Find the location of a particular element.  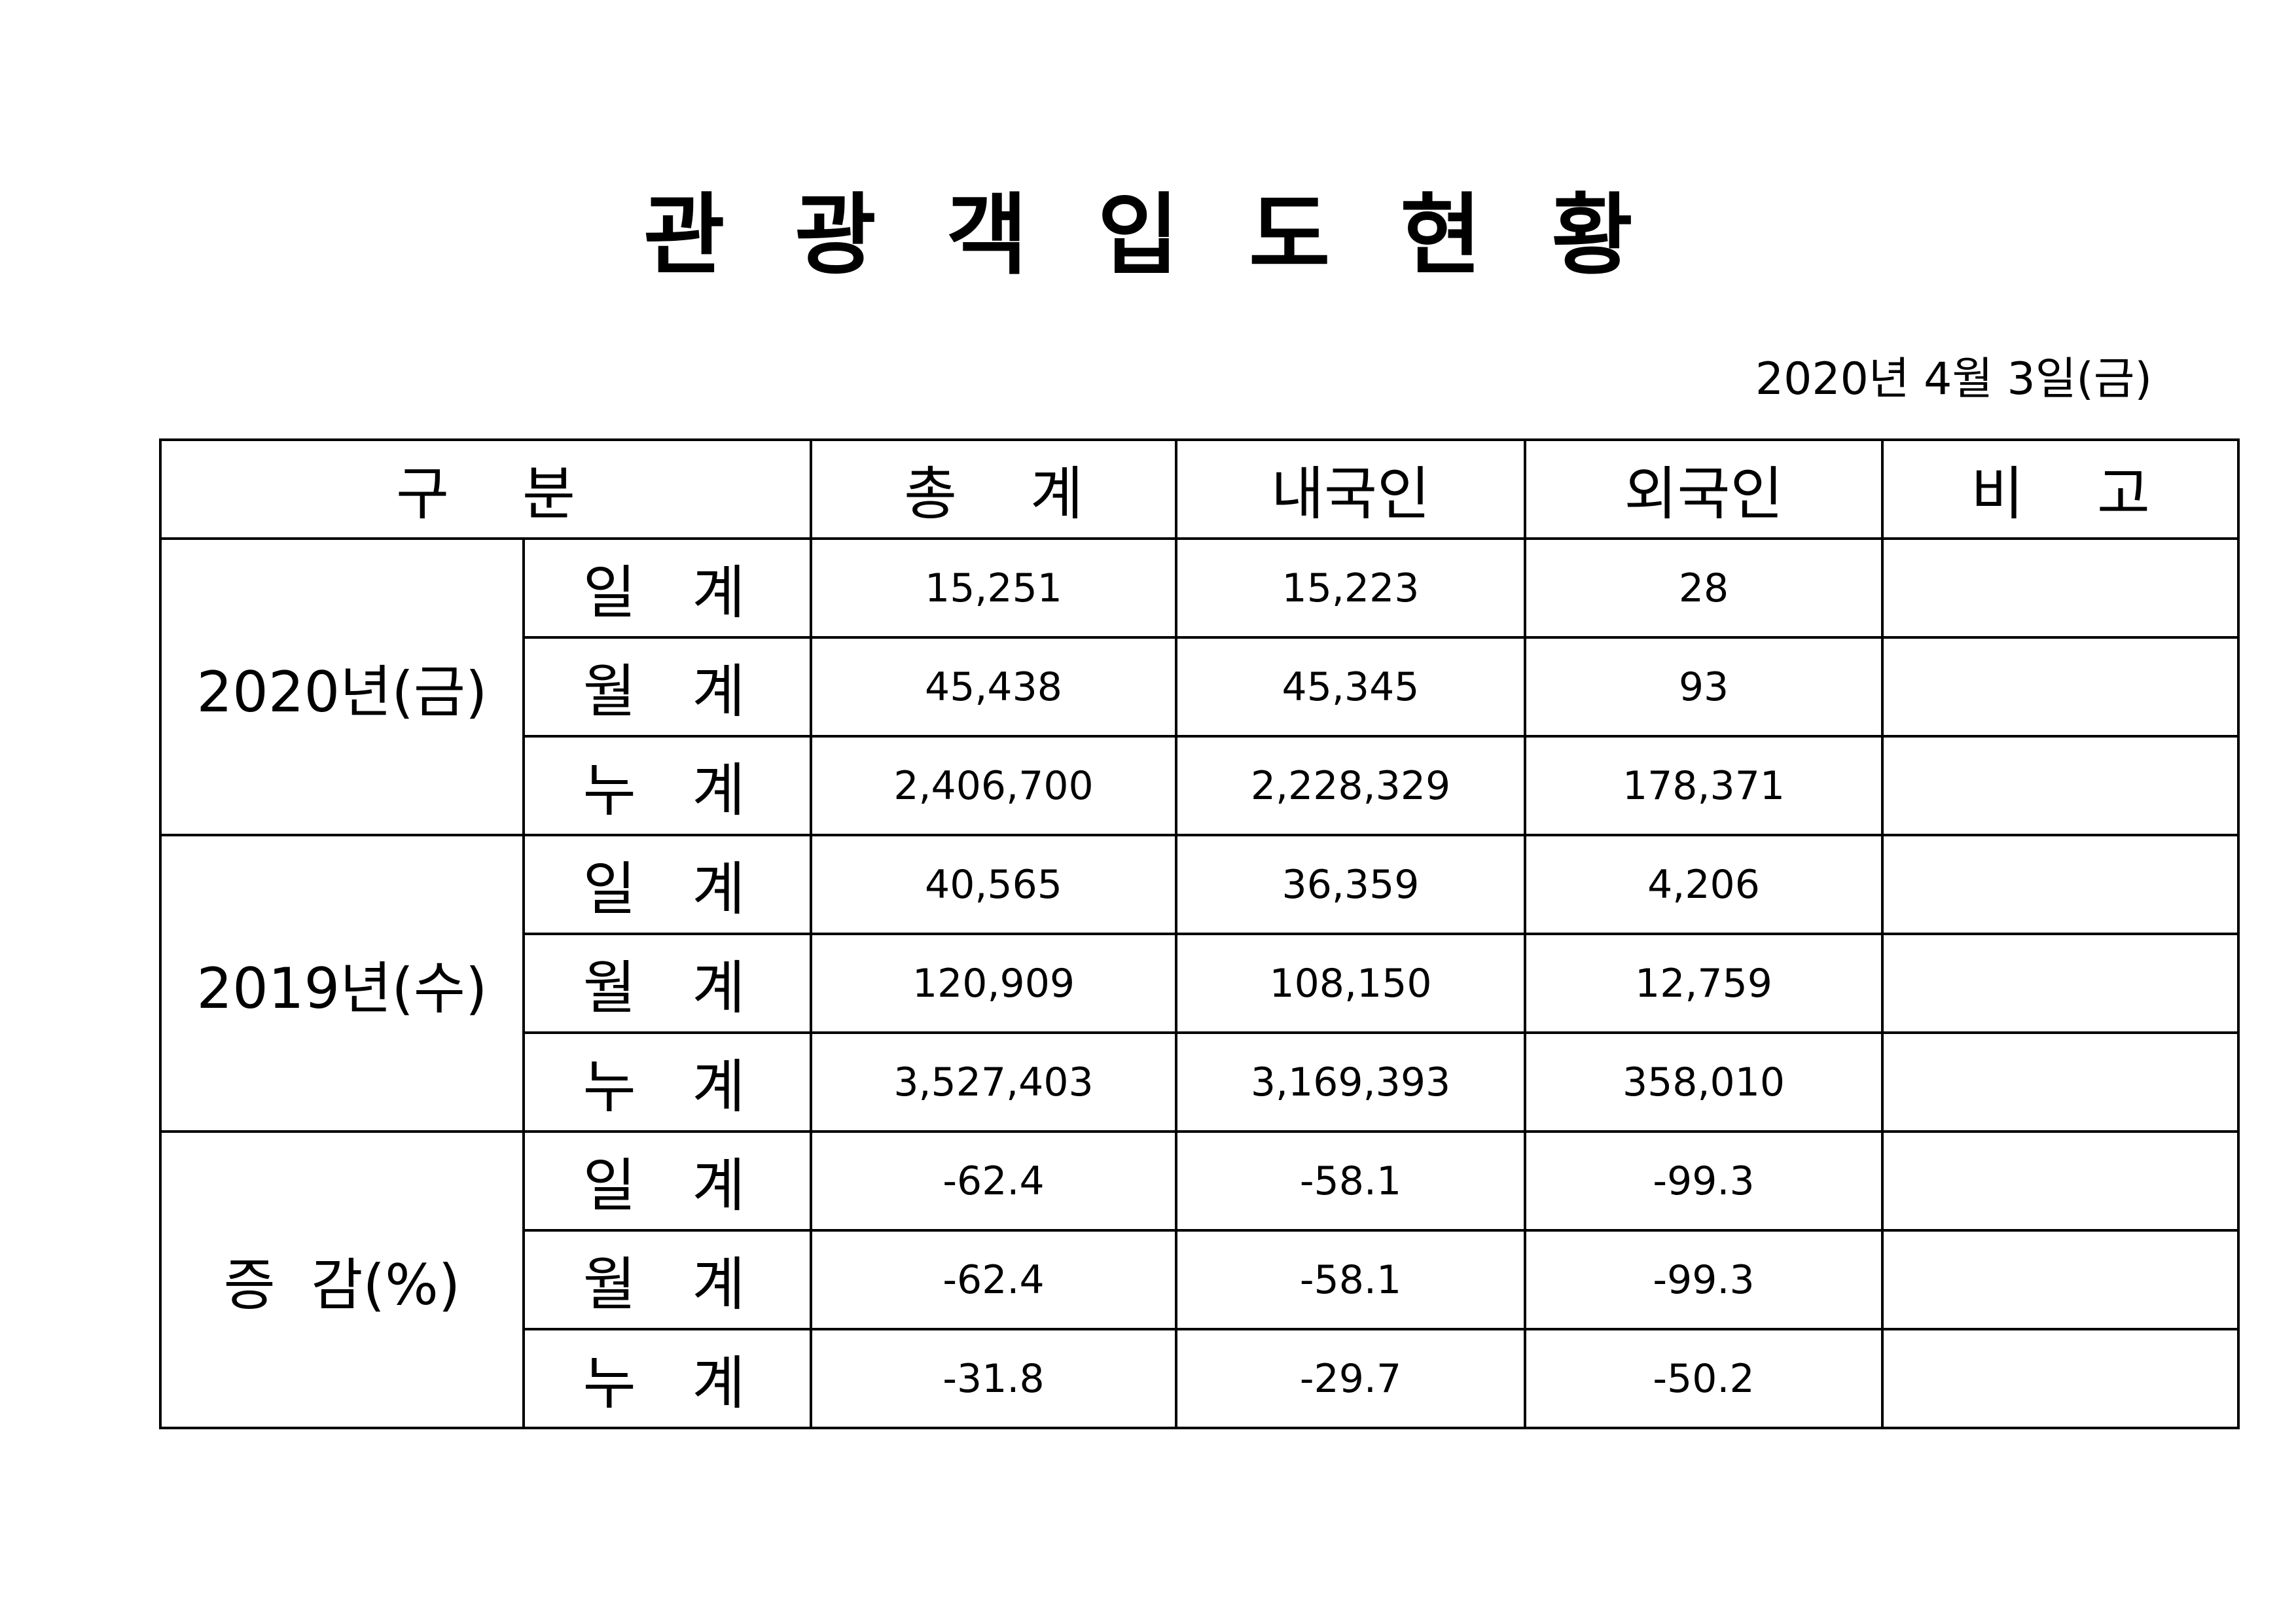

value-cell: 45,345 is located at coordinates (1350, 687).